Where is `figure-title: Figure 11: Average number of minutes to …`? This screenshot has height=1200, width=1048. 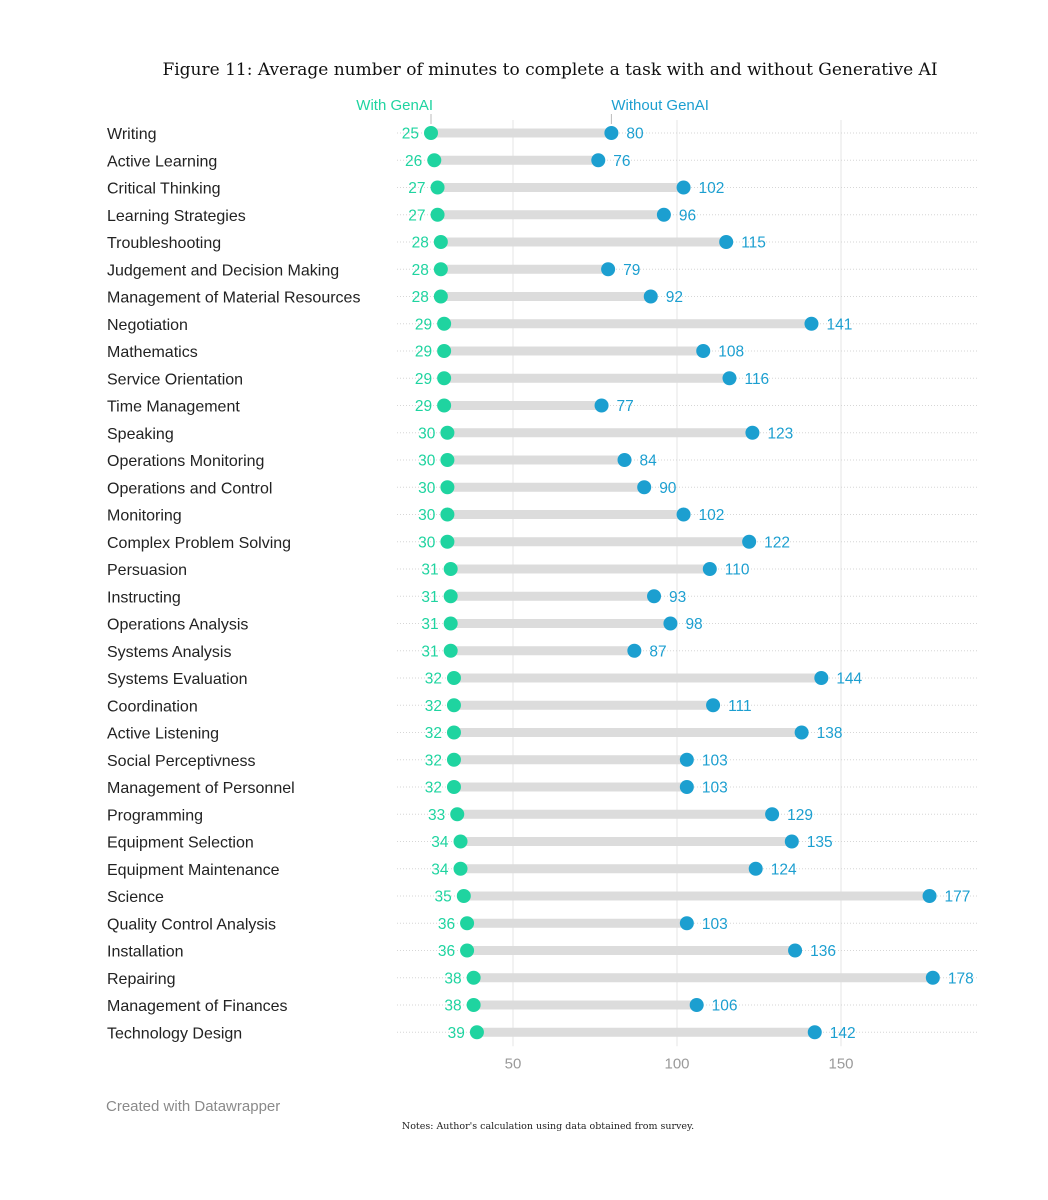 figure-title: Figure 11: Average number of minutes to … is located at coordinates (550, 70).